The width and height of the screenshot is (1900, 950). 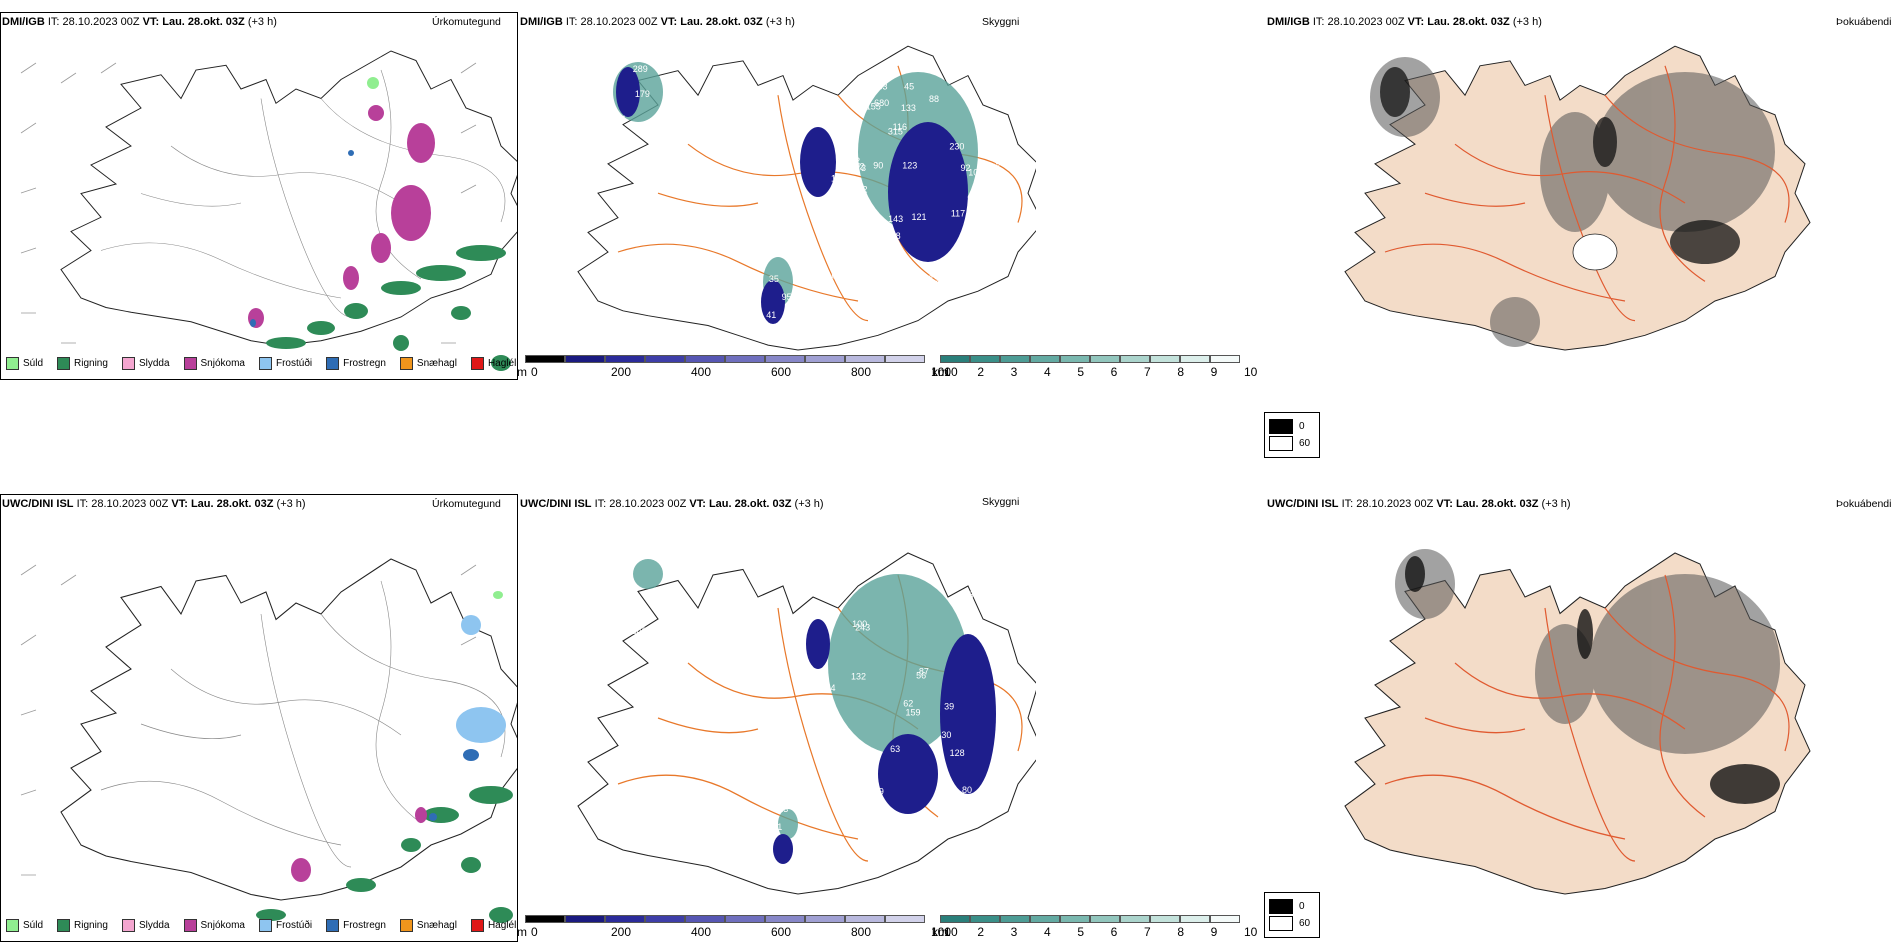 I want to click on visibility-value-label: 65, so click(x=772, y=791).